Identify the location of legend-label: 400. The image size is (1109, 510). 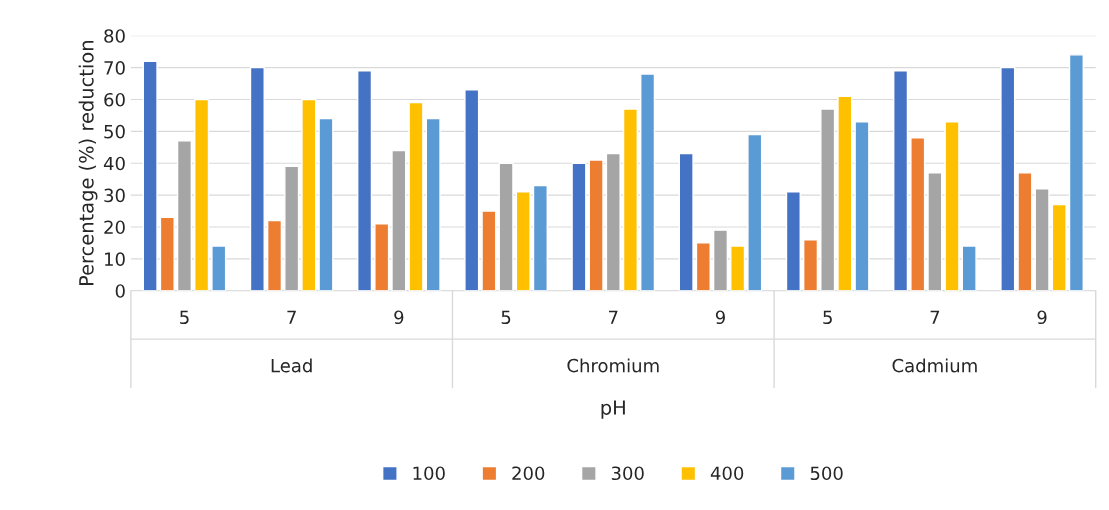
(727, 473).